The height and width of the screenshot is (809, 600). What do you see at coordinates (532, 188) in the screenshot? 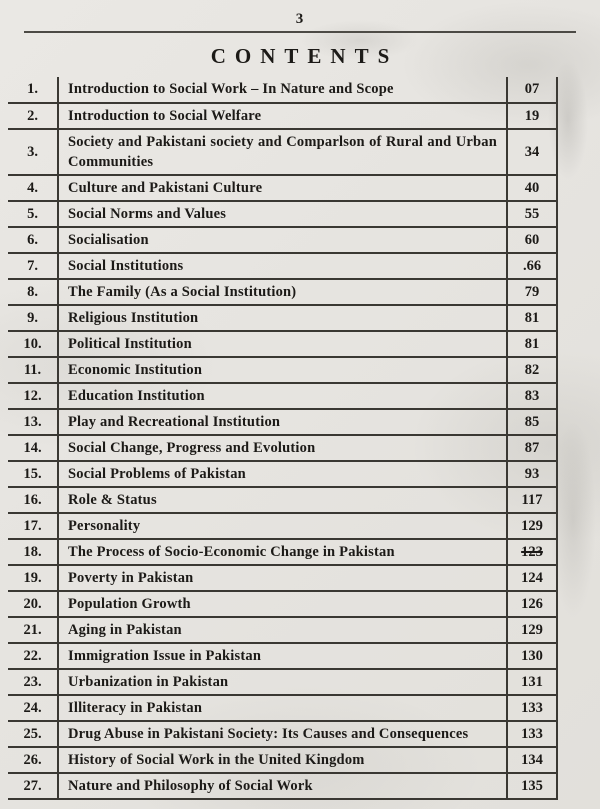
I see `page-ref: 40` at bounding box center [532, 188].